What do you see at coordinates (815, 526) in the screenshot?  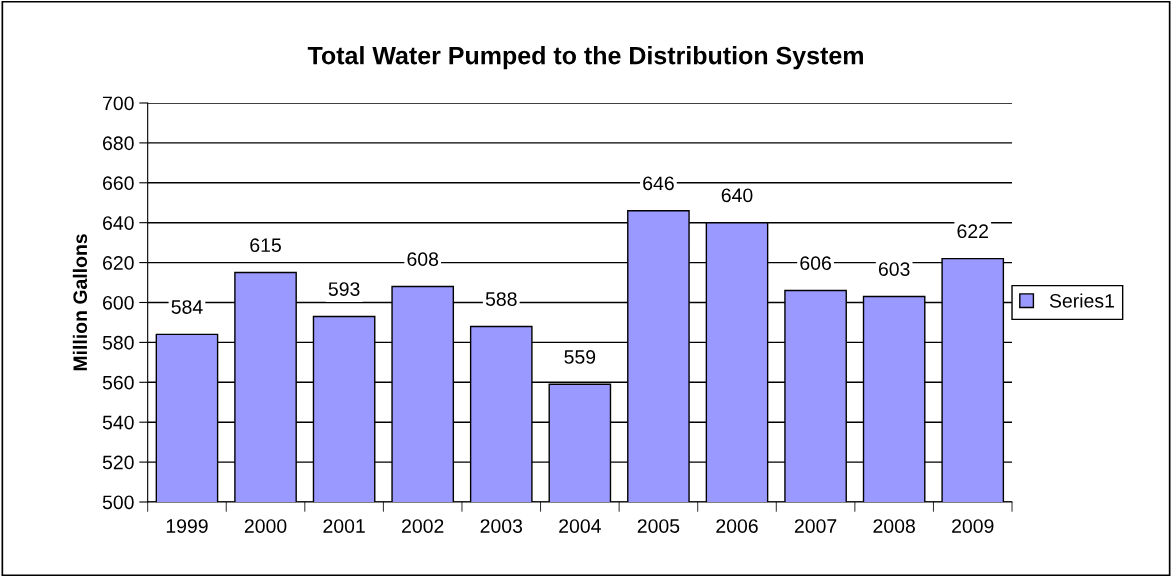 I see `x-tick-label: 2007` at bounding box center [815, 526].